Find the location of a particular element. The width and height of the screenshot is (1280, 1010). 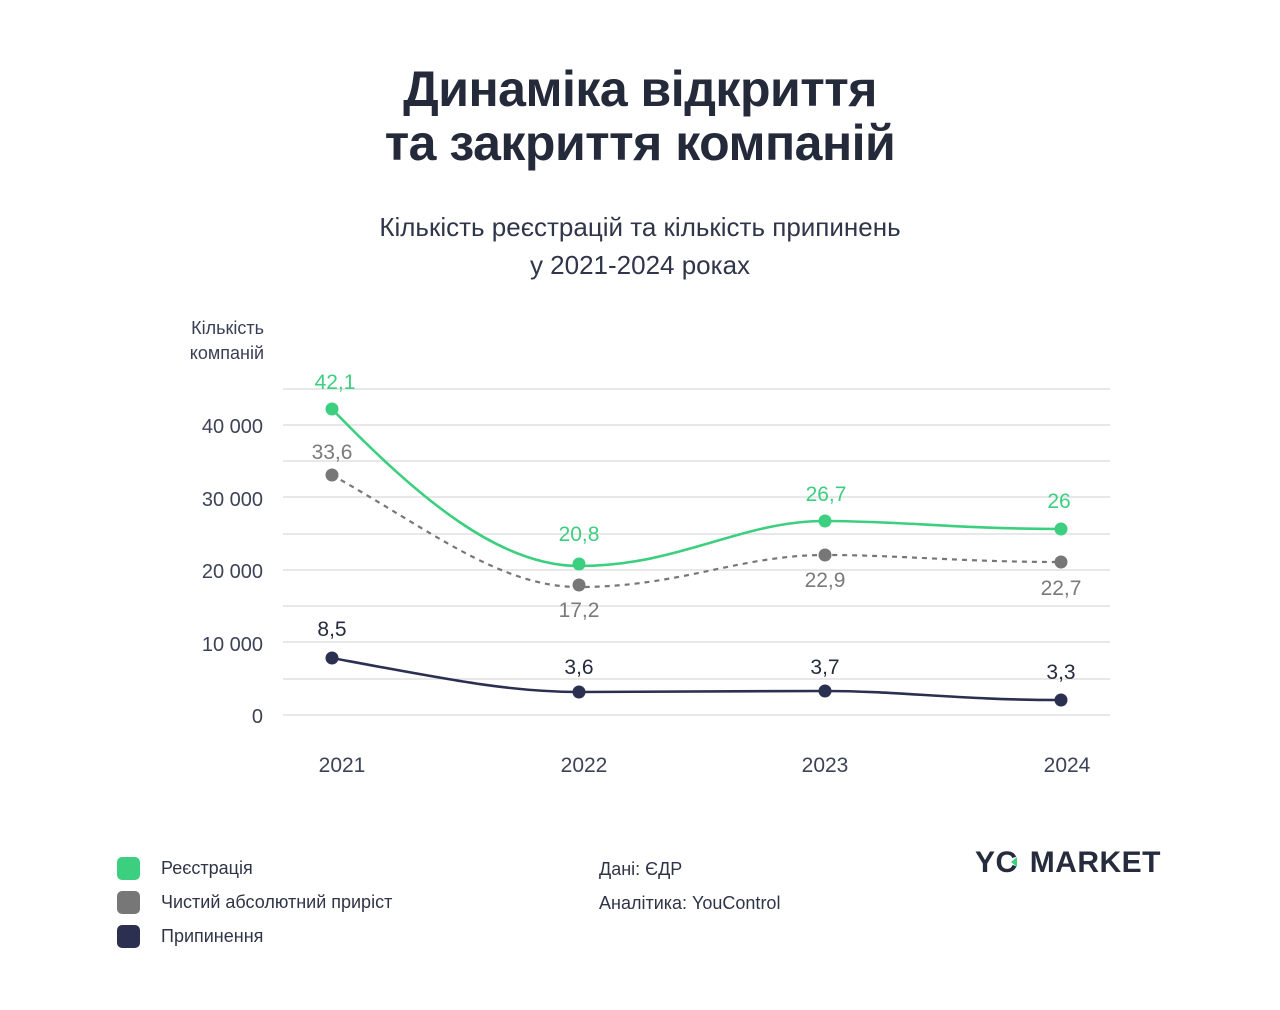

series-terminations: 8,5 3,6 3,7 3,3 is located at coordinates (696, 662).